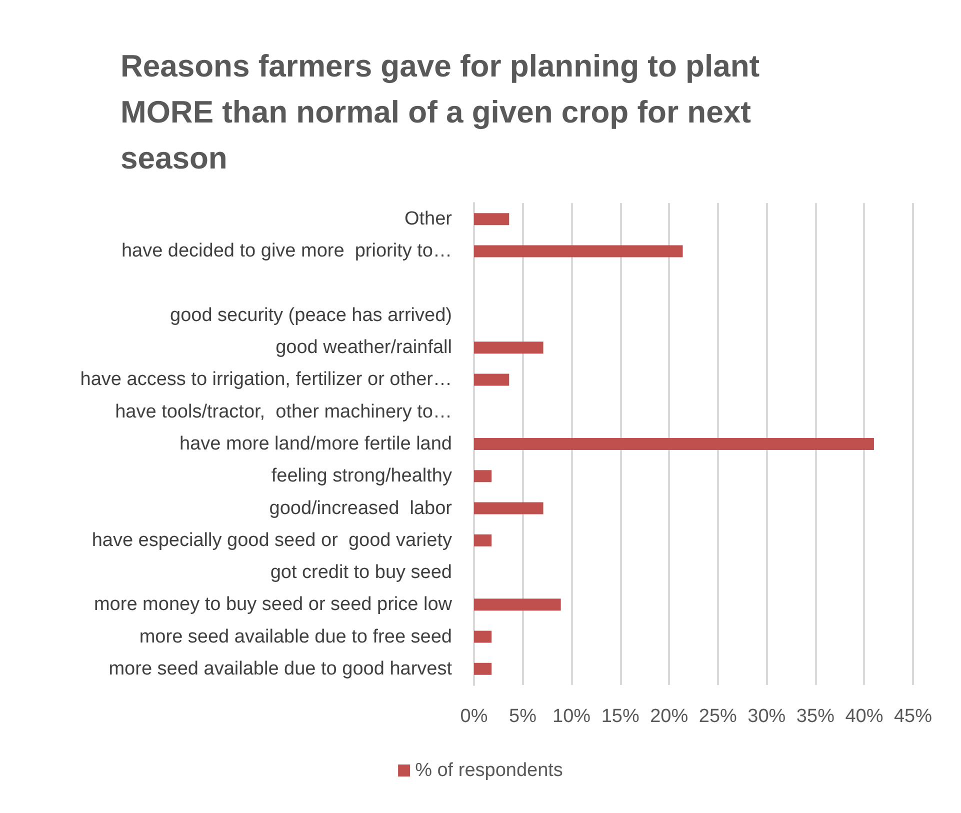 The width and height of the screenshot is (961, 813). What do you see at coordinates (620, 716) in the screenshot?
I see `x-tick-label: 15%` at bounding box center [620, 716].